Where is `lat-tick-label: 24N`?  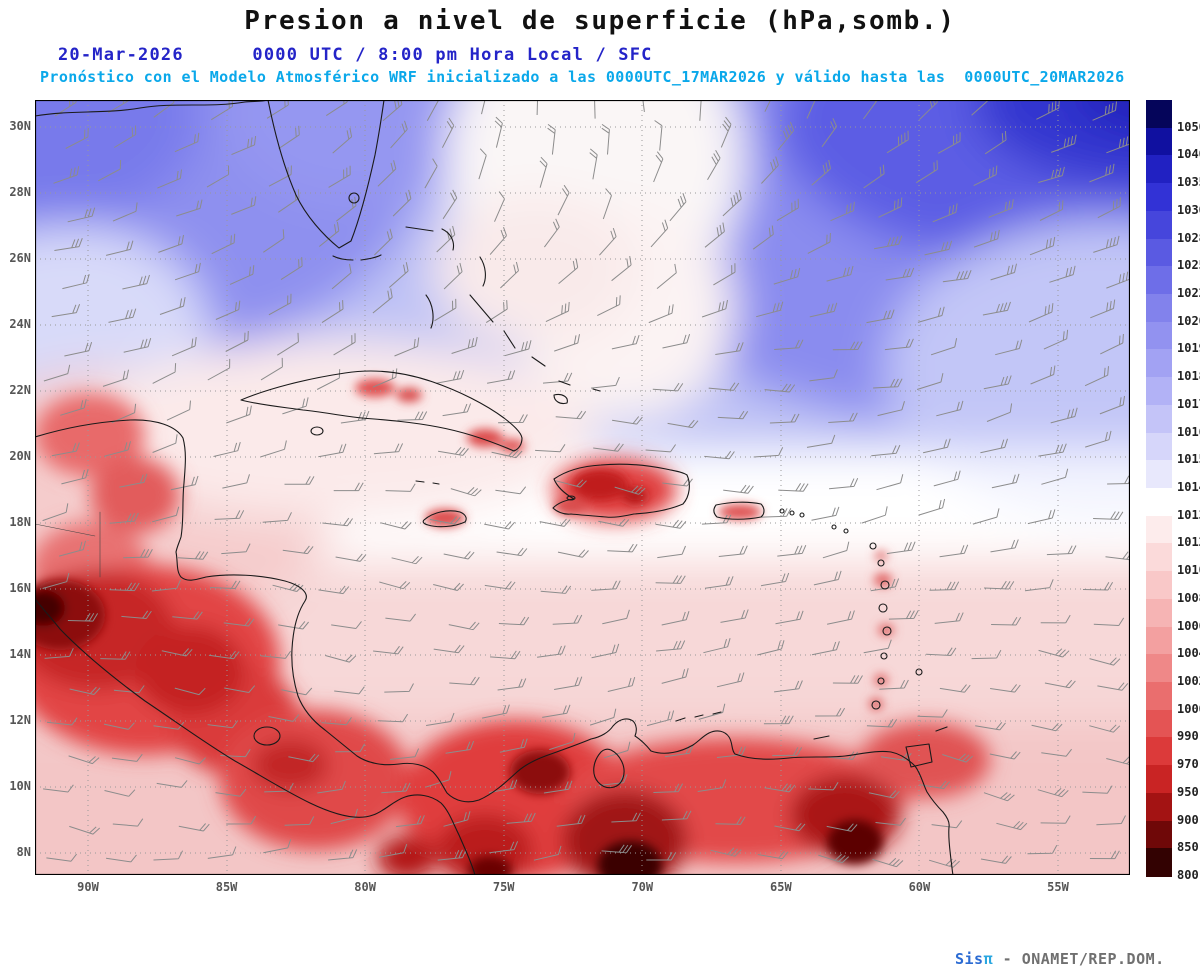 lat-tick-label: 24N is located at coordinates (20, 324).